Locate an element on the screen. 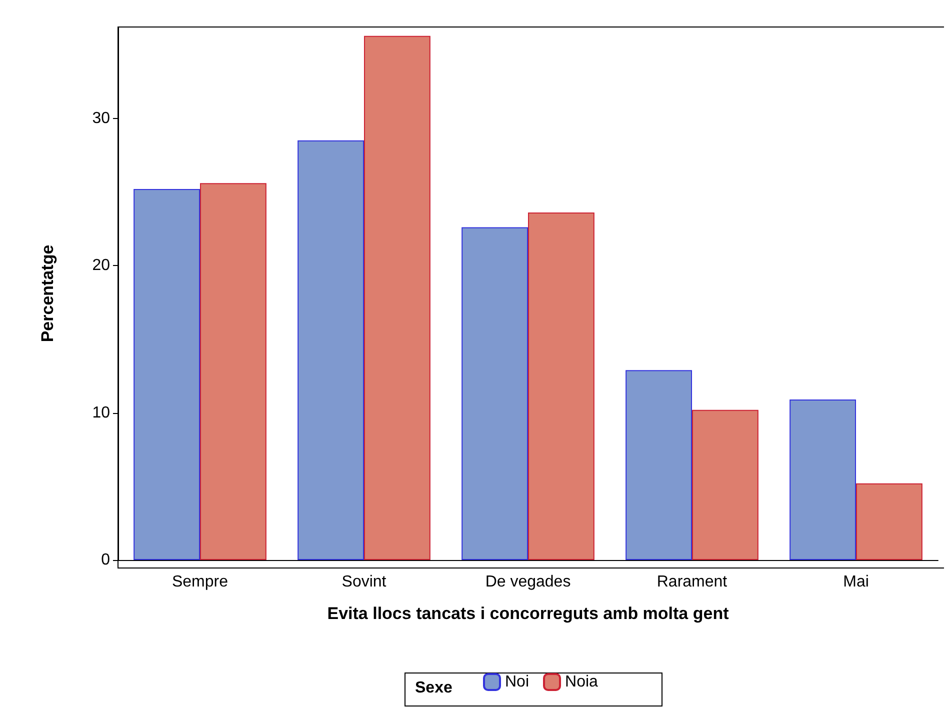 The height and width of the screenshot is (718, 952). legend-label: Noia is located at coordinates (581, 682).